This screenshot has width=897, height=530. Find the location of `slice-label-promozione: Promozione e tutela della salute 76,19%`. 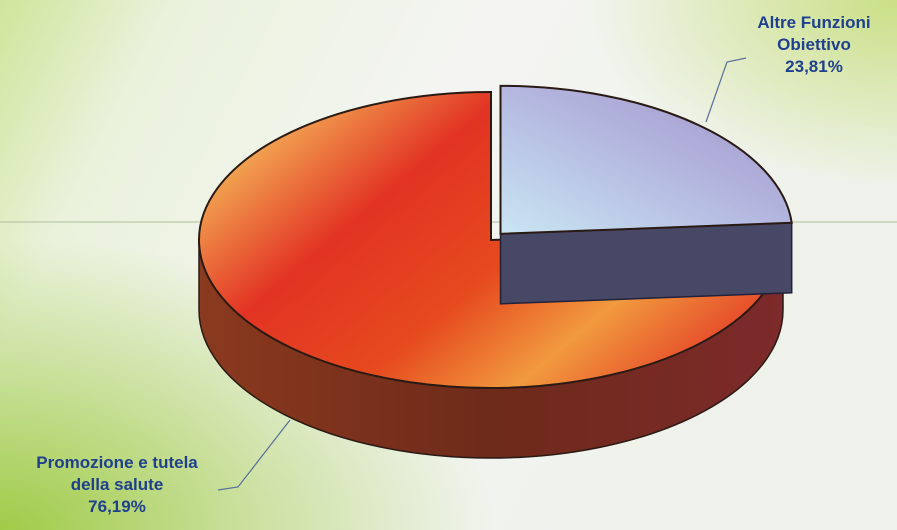

slice-label-promozione: Promozione e tutela della salute 76,19% is located at coordinates (117, 485).